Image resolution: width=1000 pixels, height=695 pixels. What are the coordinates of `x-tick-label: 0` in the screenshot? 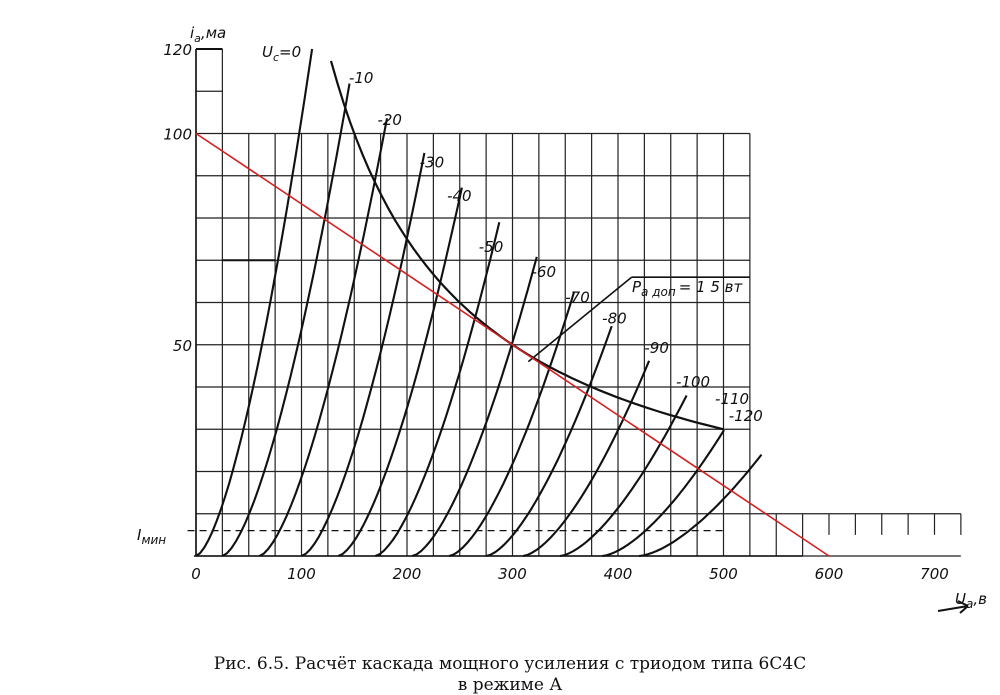 It's located at (196, 574).